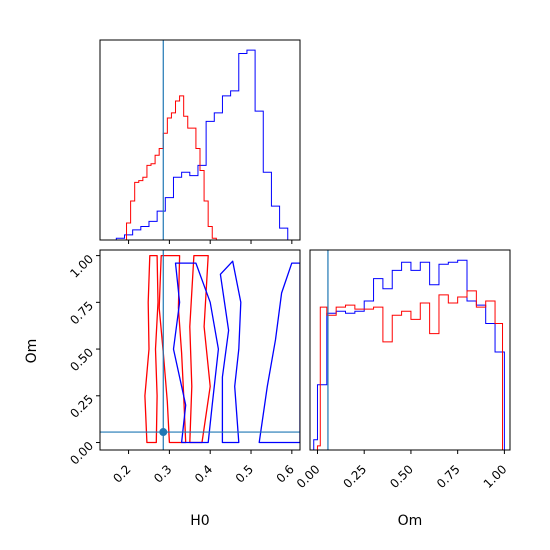 This screenshot has width=550, height=550. What do you see at coordinates (355, 476) in the screenshot?
I see `om-x-tick-label: 0.25` at bounding box center [355, 476].